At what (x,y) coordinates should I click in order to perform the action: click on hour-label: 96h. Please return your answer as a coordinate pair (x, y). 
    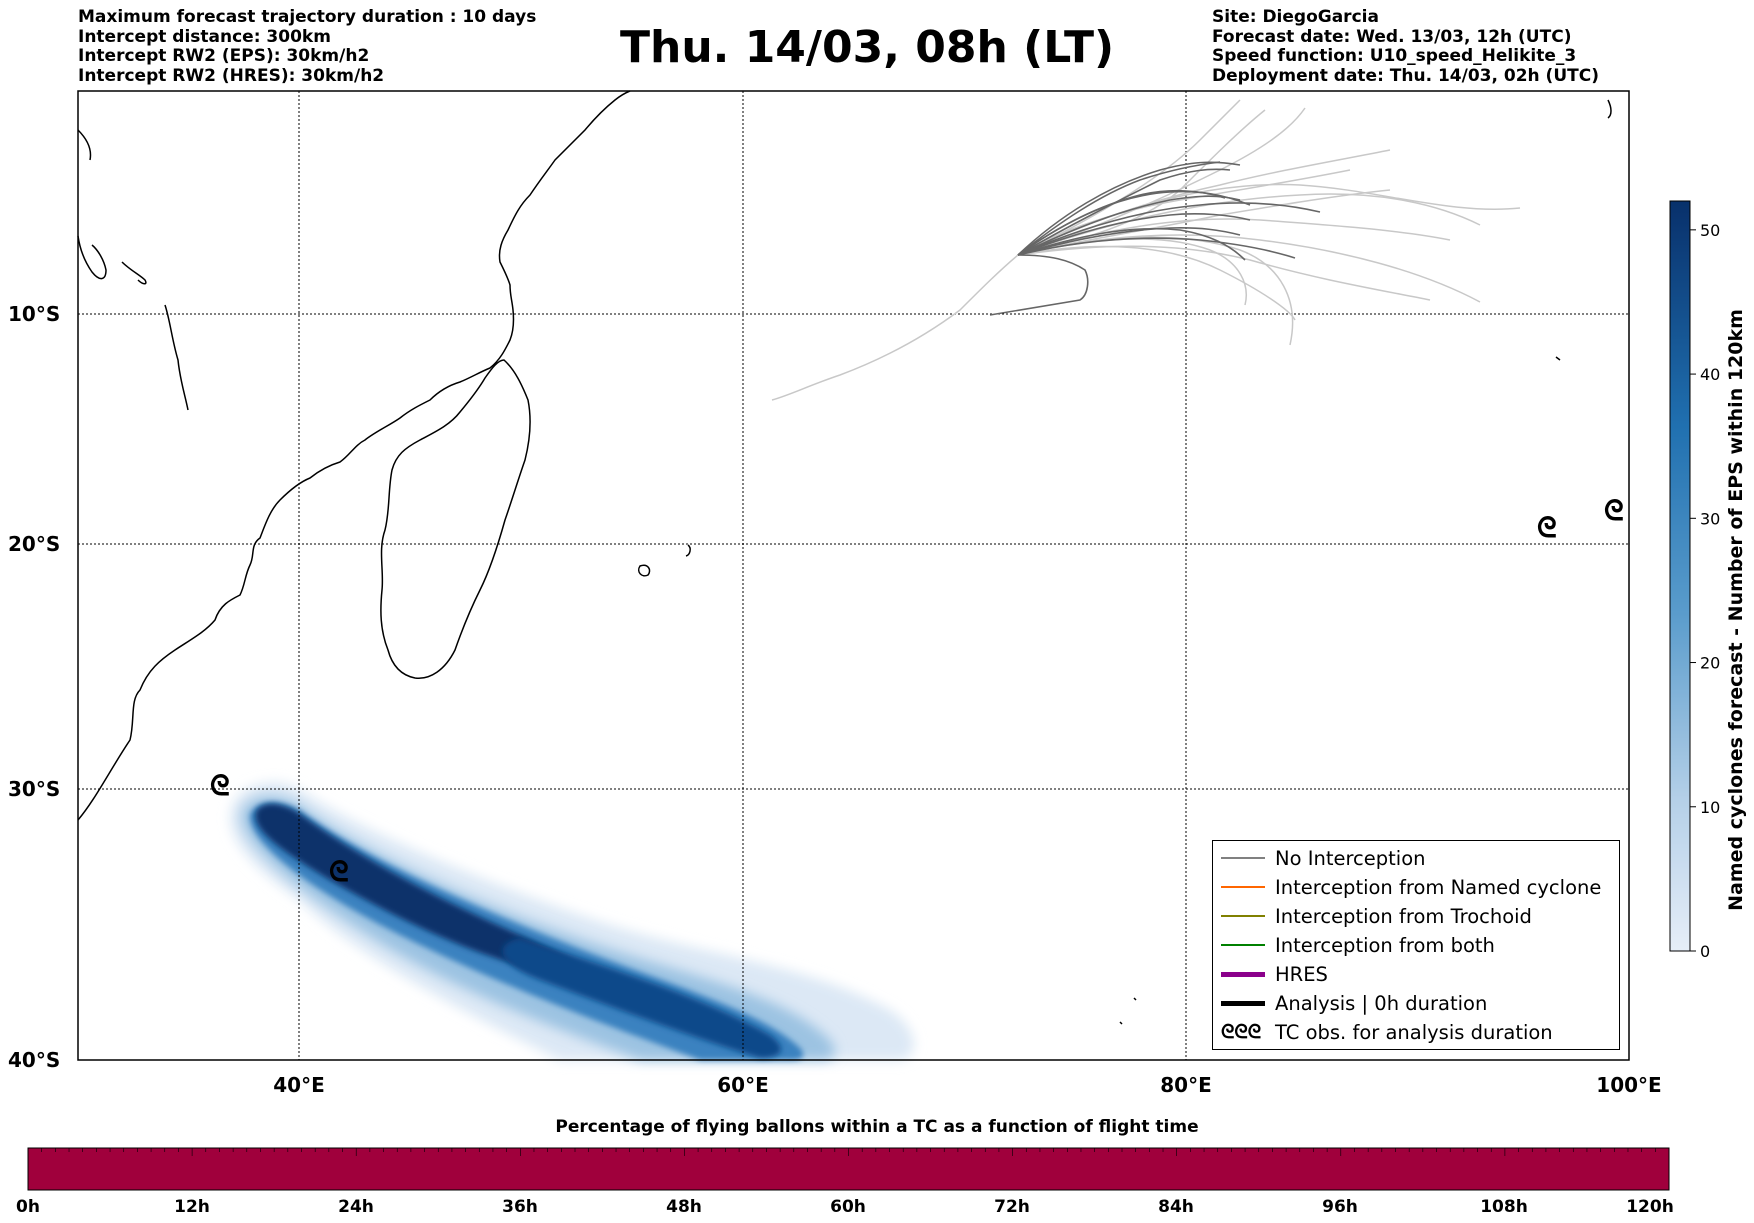
    Looking at the image, I should click on (1340, 1207).